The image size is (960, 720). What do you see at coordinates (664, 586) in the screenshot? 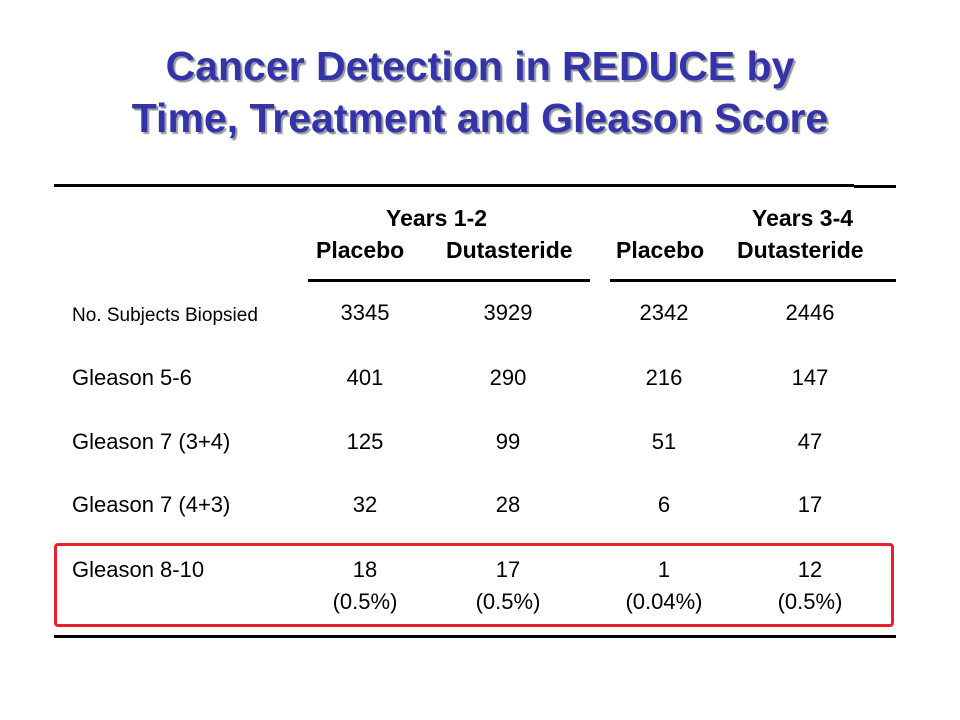
I see `table-cell: 1 (0.04%)` at bounding box center [664, 586].